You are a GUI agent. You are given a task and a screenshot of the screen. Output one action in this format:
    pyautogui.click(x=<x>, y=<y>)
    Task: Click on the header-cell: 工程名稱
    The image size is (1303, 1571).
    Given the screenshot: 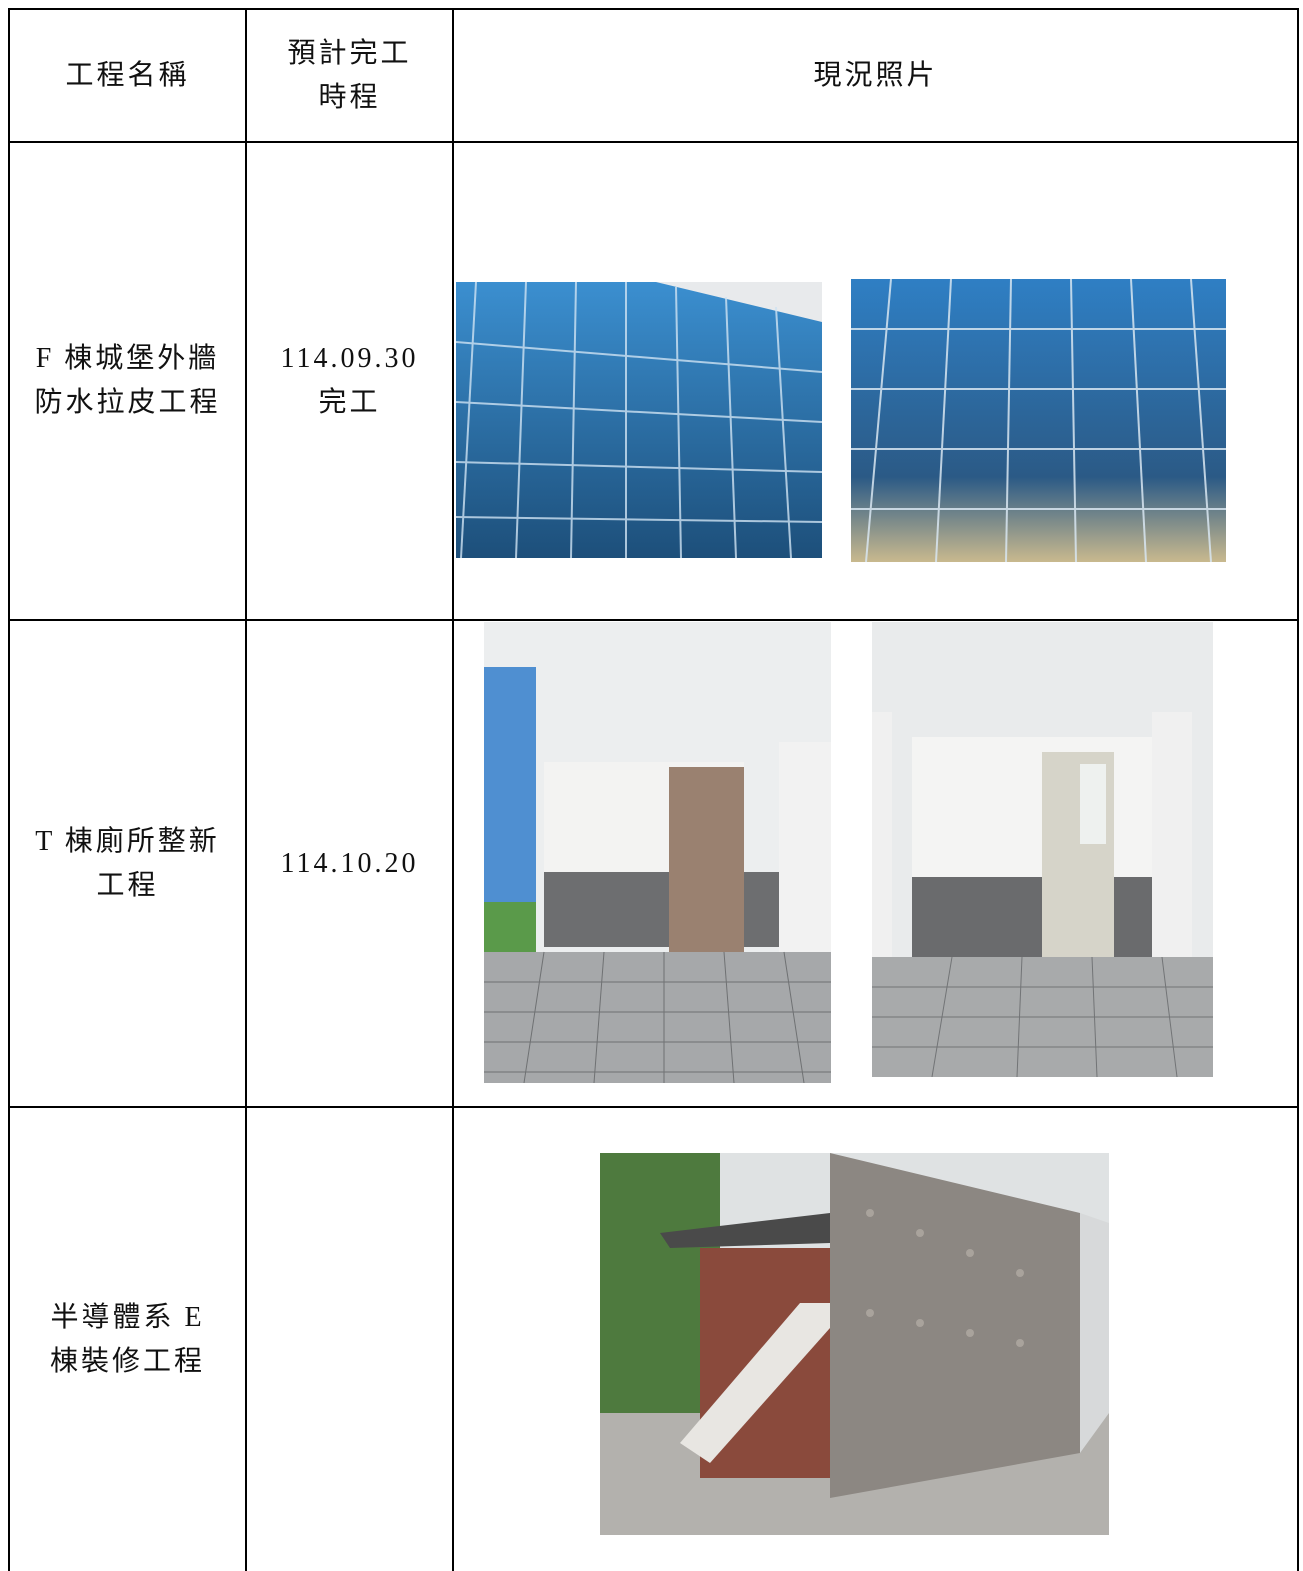 What is the action you would take?
    pyautogui.click(x=127, y=75)
    